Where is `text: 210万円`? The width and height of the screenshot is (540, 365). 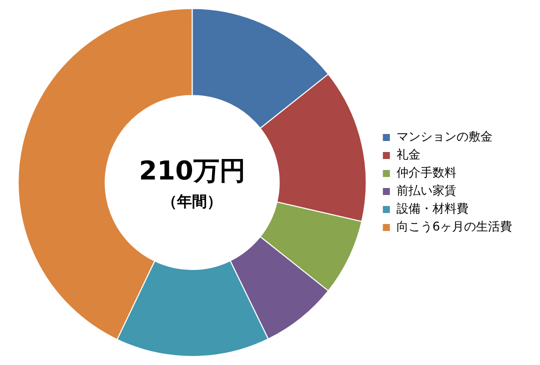
text: 210万円 is located at coordinates (192, 171).